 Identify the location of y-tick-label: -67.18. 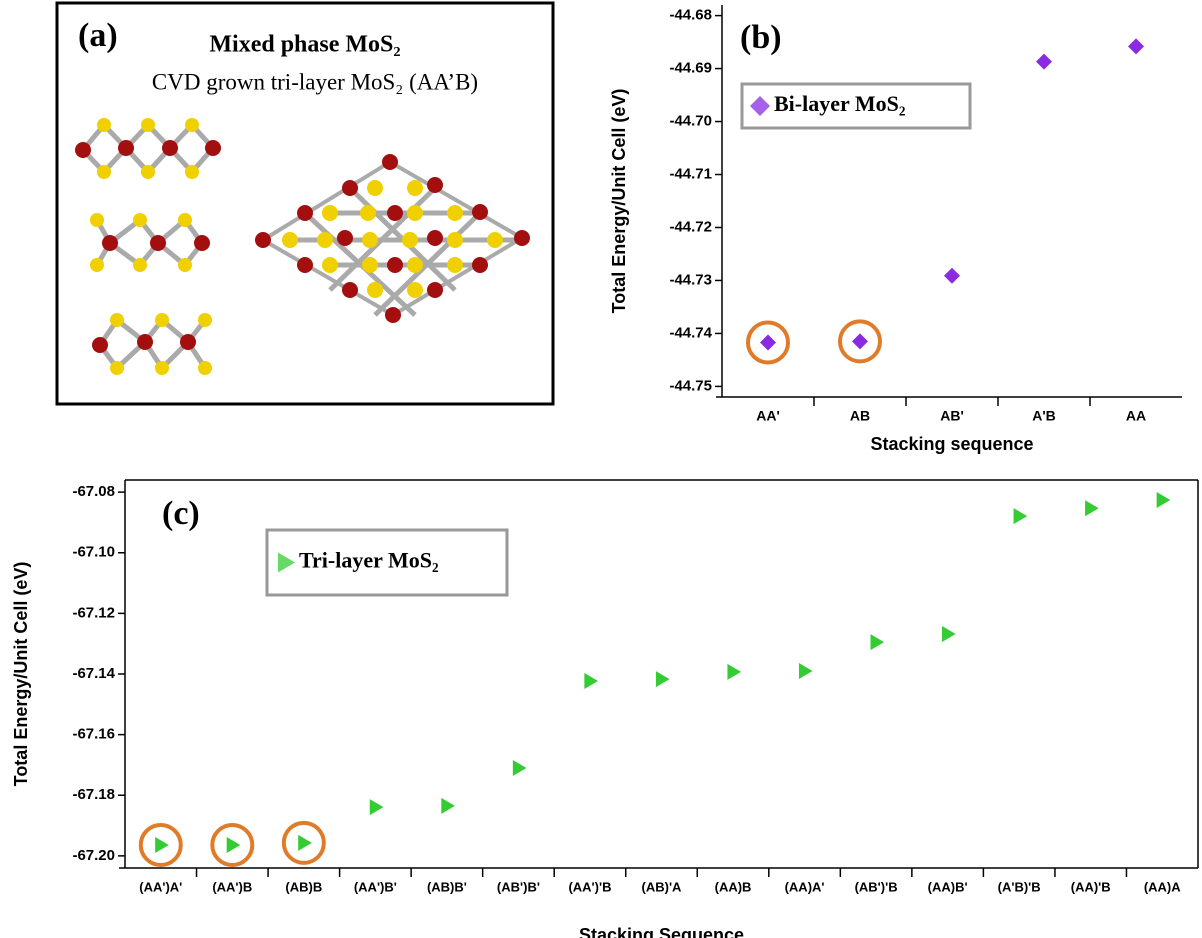
(93, 794).